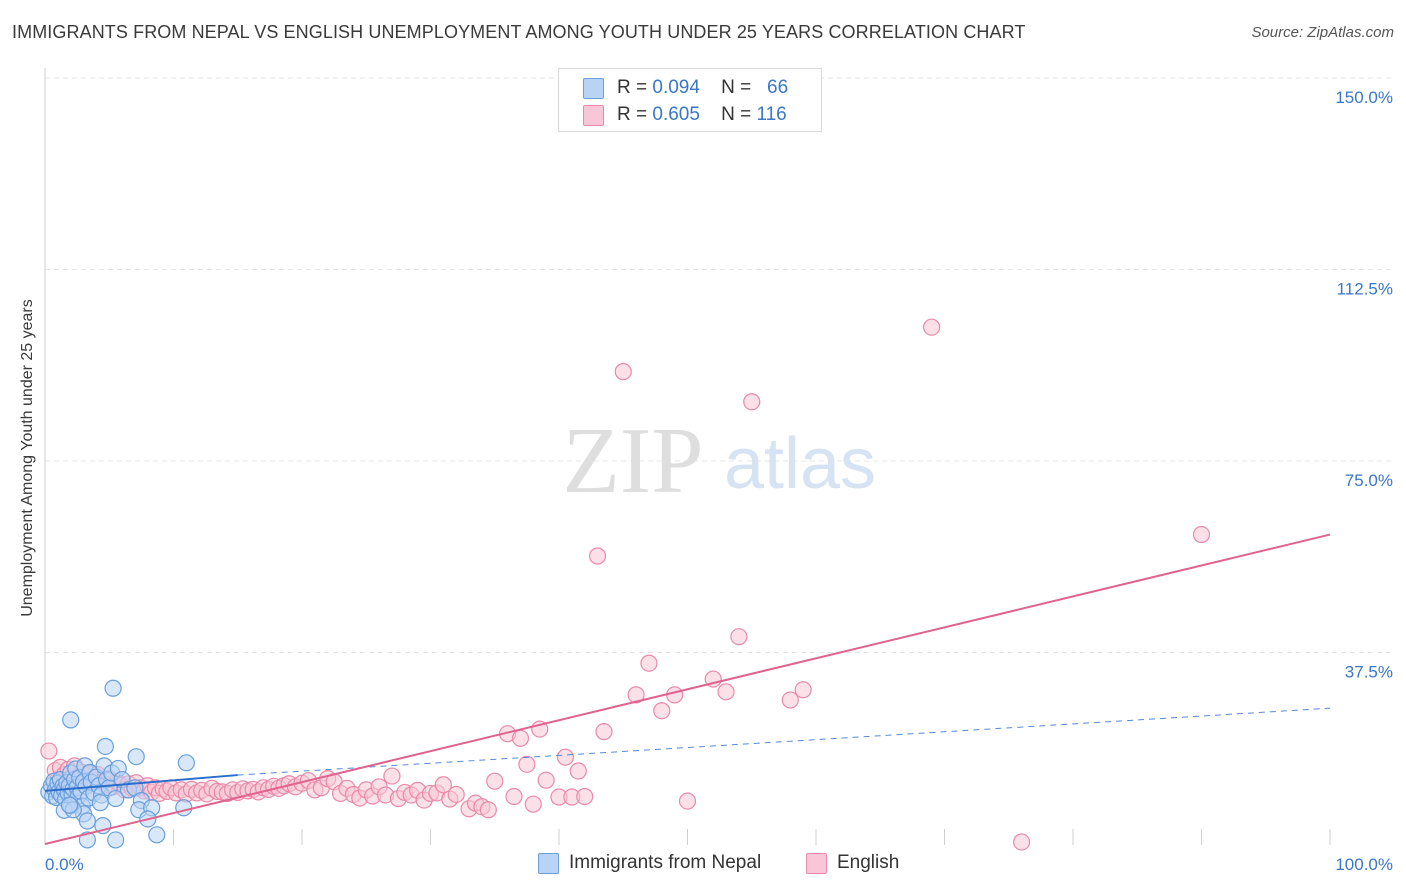 The height and width of the screenshot is (892, 1406). What do you see at coordinates (593, 115) in the screenshot?
I see `english-swatch` at bounding box center [593, 115].